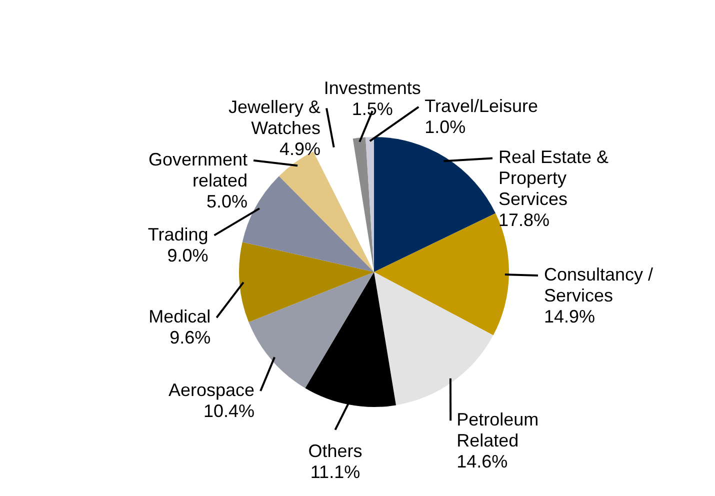 The image size is (715, 496). I want to click on data-label: 14.6%, so click(482, 462).